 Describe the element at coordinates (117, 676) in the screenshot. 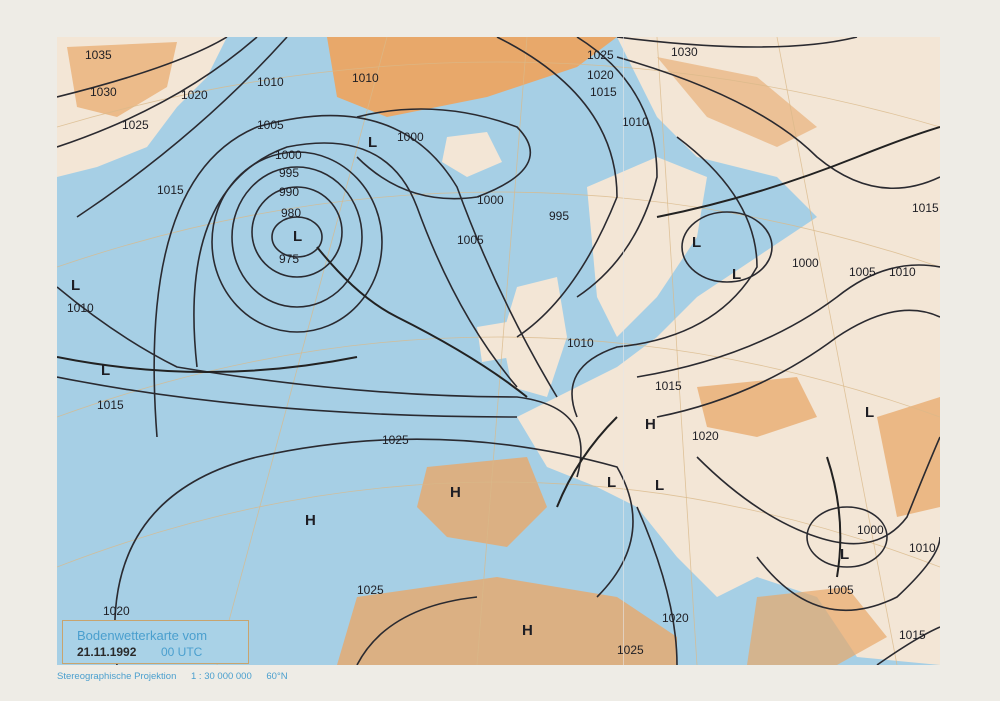

I see `projection-label: Stereographische Projektion` at that location.